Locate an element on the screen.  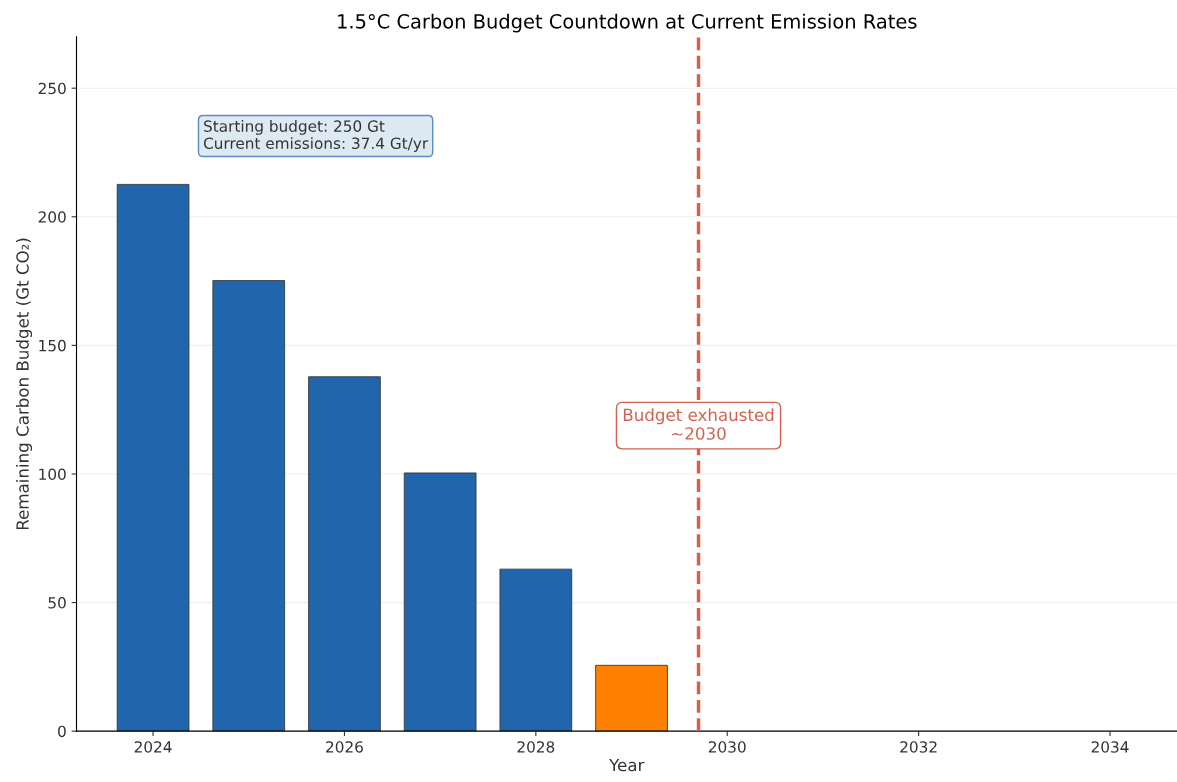
x-tick-label: 2028 is located at coordinates (536, 747).